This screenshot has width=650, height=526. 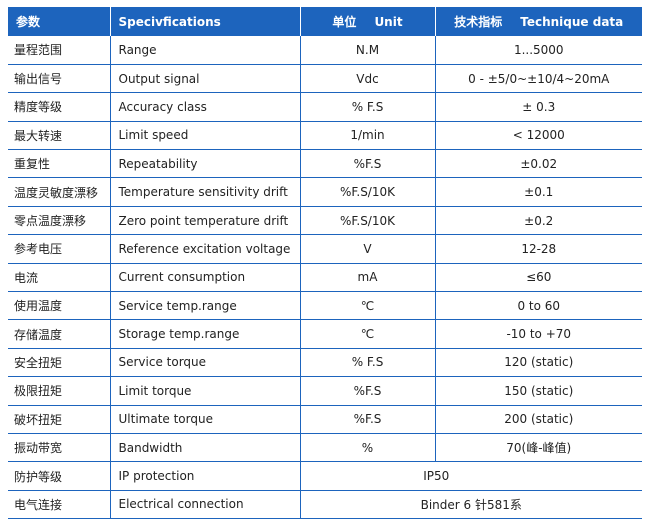 I want to click on param-value: 12-28, so click(x=538, y=249).